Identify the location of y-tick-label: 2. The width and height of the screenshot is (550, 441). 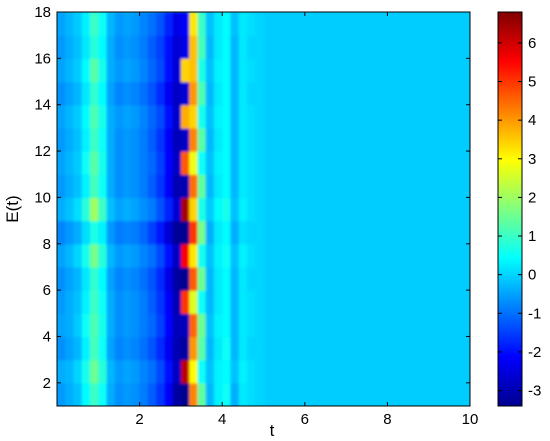
(47, 383).